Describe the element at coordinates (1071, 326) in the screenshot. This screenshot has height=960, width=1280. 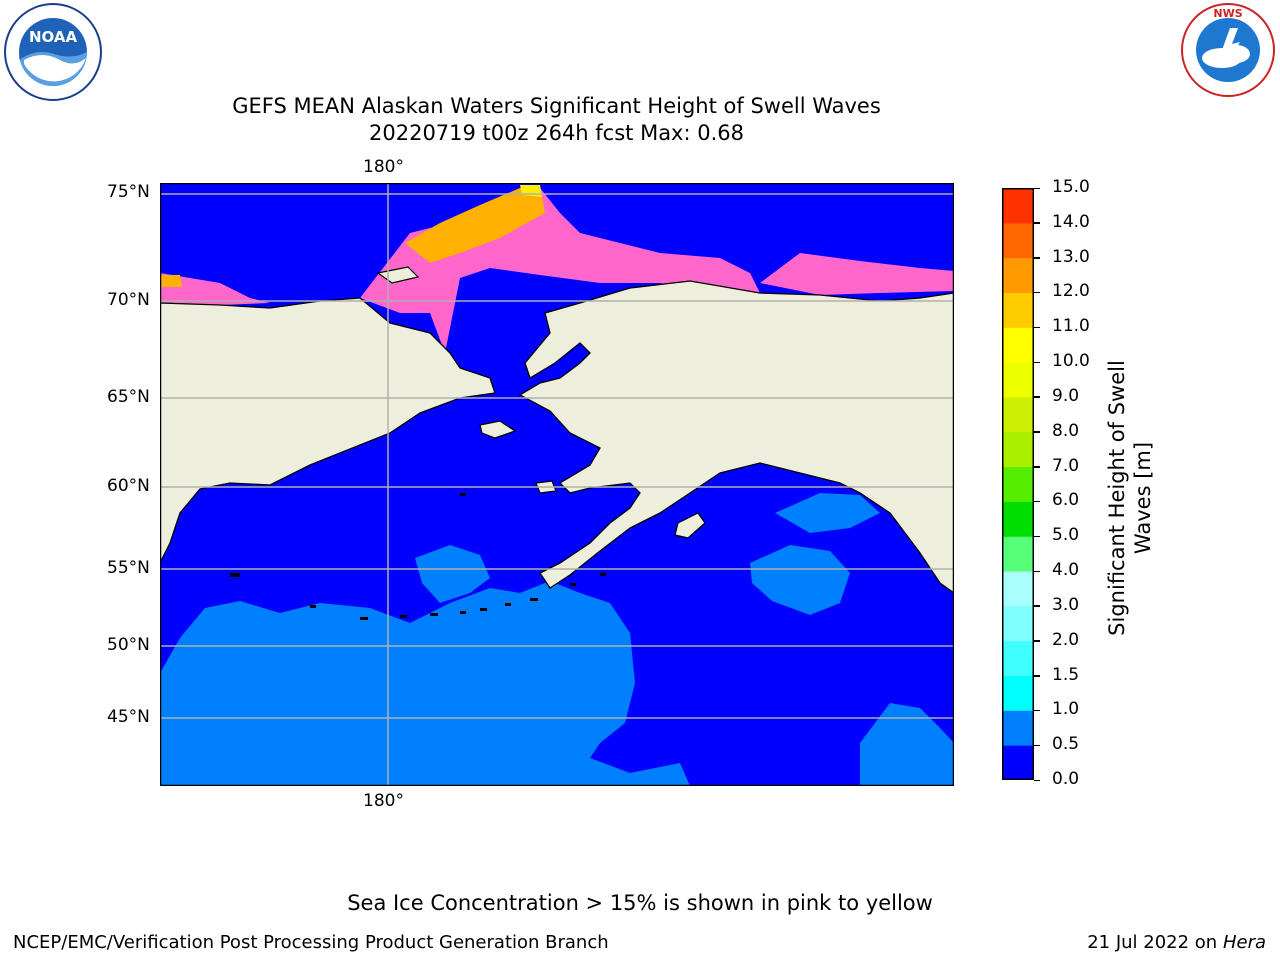
I see `colorbar-tick-label: 11.0` at that location.